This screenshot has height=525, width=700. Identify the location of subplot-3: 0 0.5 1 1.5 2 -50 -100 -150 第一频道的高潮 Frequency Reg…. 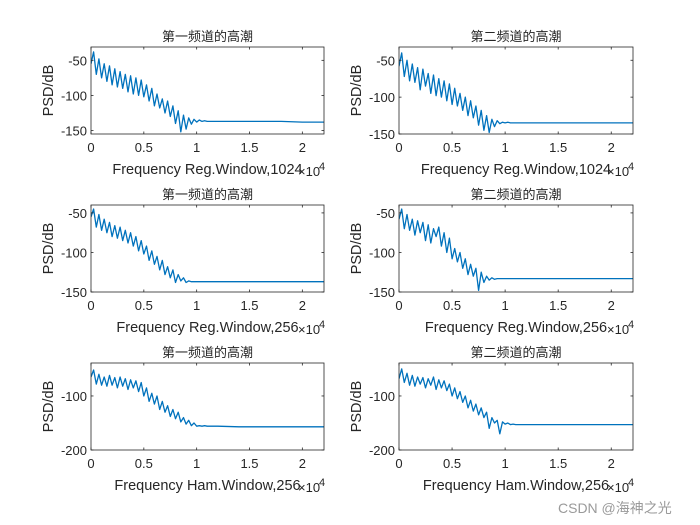
(183, 262).